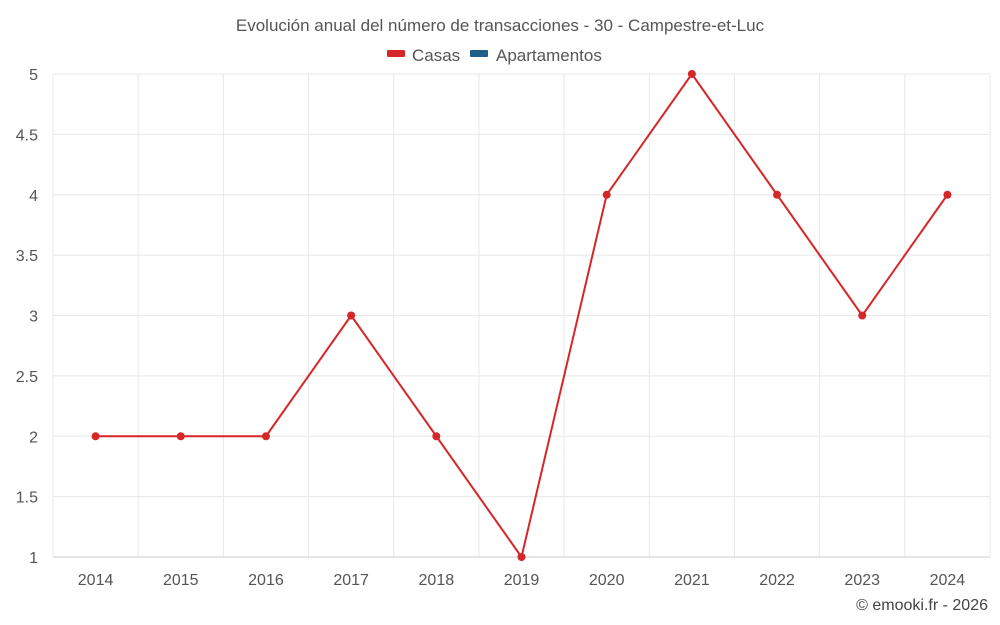 The height and width of the screenshot is (625, 1000). What do you see at coordinates (33, 196) in the screenshot?
I see `y-tick-label: 4` at bounding box center [33, 196].